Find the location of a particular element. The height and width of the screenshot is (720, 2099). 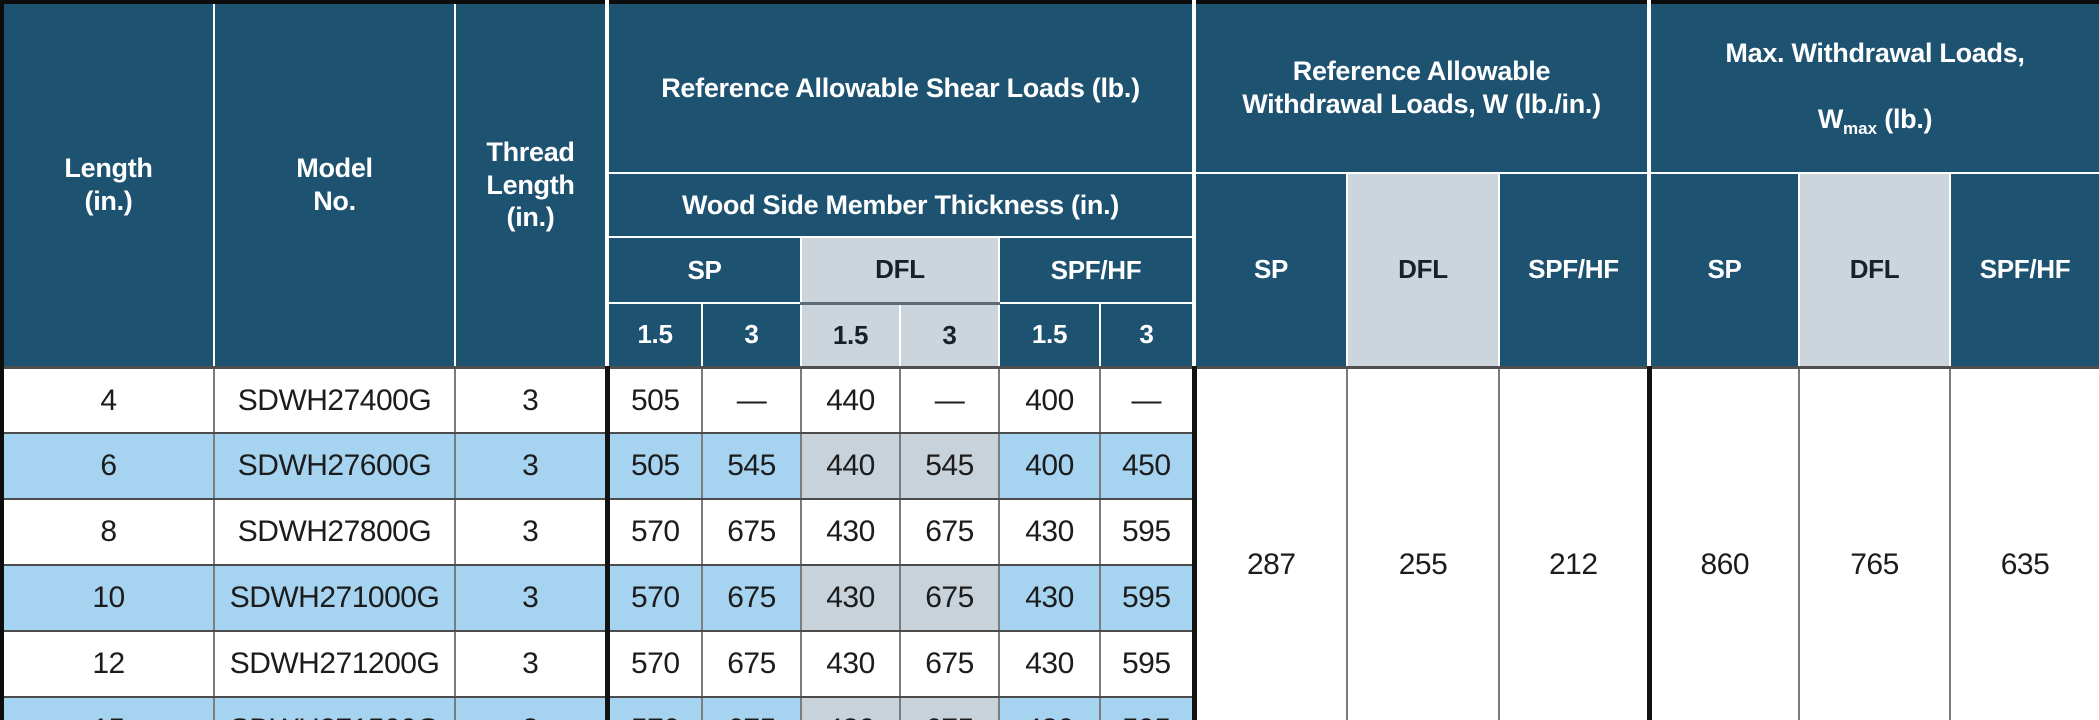

cell-shear-dfl-3: — is located at coordinates (949, 400).